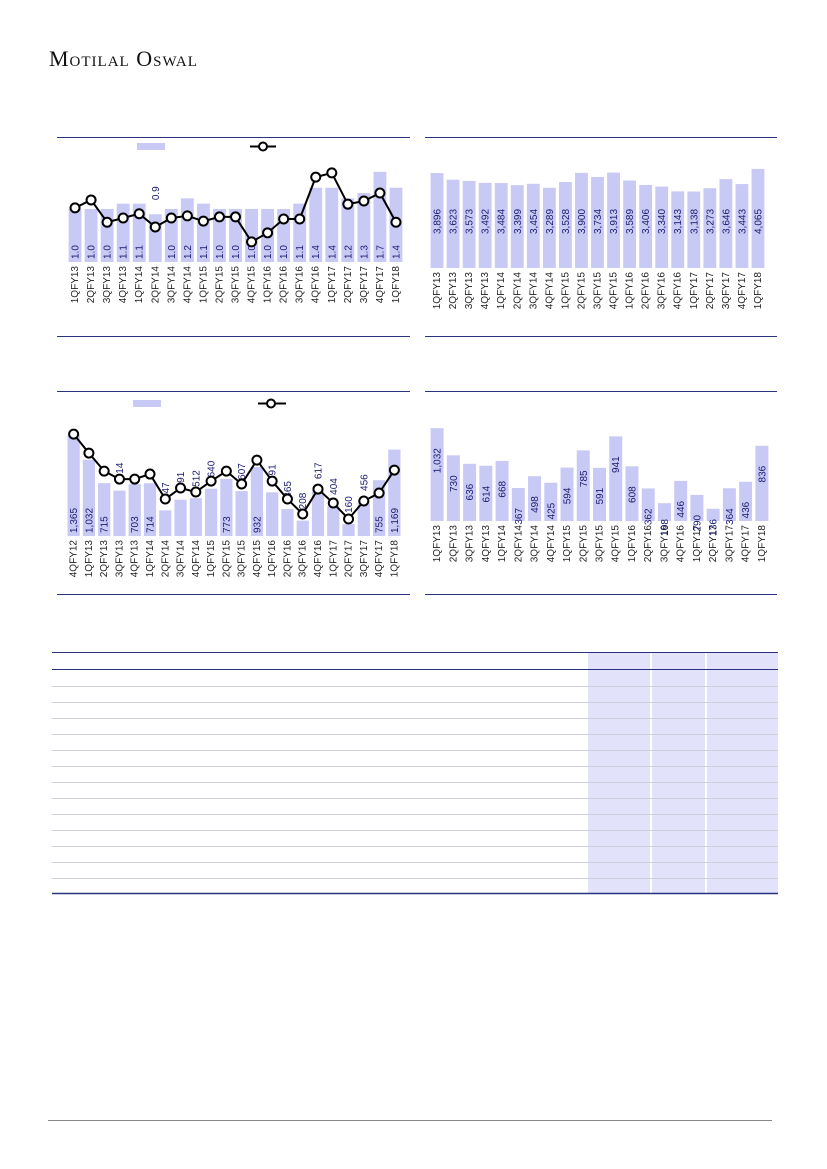 The width and height of the screenshot is (827, 1169). I want to click on value-label: 591, so click(600, 495).